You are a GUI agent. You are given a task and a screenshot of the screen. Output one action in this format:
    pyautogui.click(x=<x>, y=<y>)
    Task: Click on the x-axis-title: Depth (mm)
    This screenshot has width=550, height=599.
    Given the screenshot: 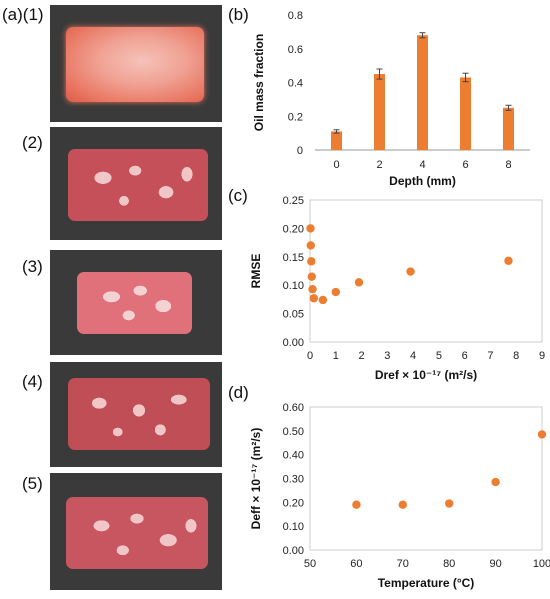 What is the action you would take?
    pyautogui.click(x=422, y=181)
    